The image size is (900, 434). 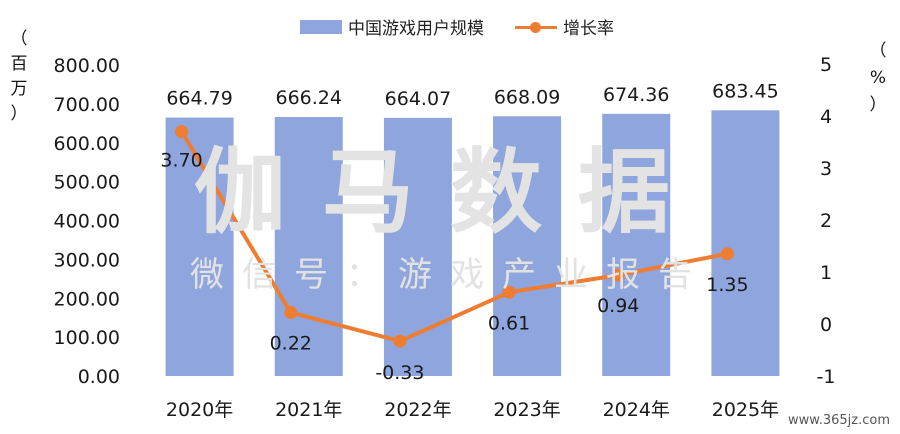 I want to click on left-axis-tick-label: 200.00, so click(x=87, y=299).